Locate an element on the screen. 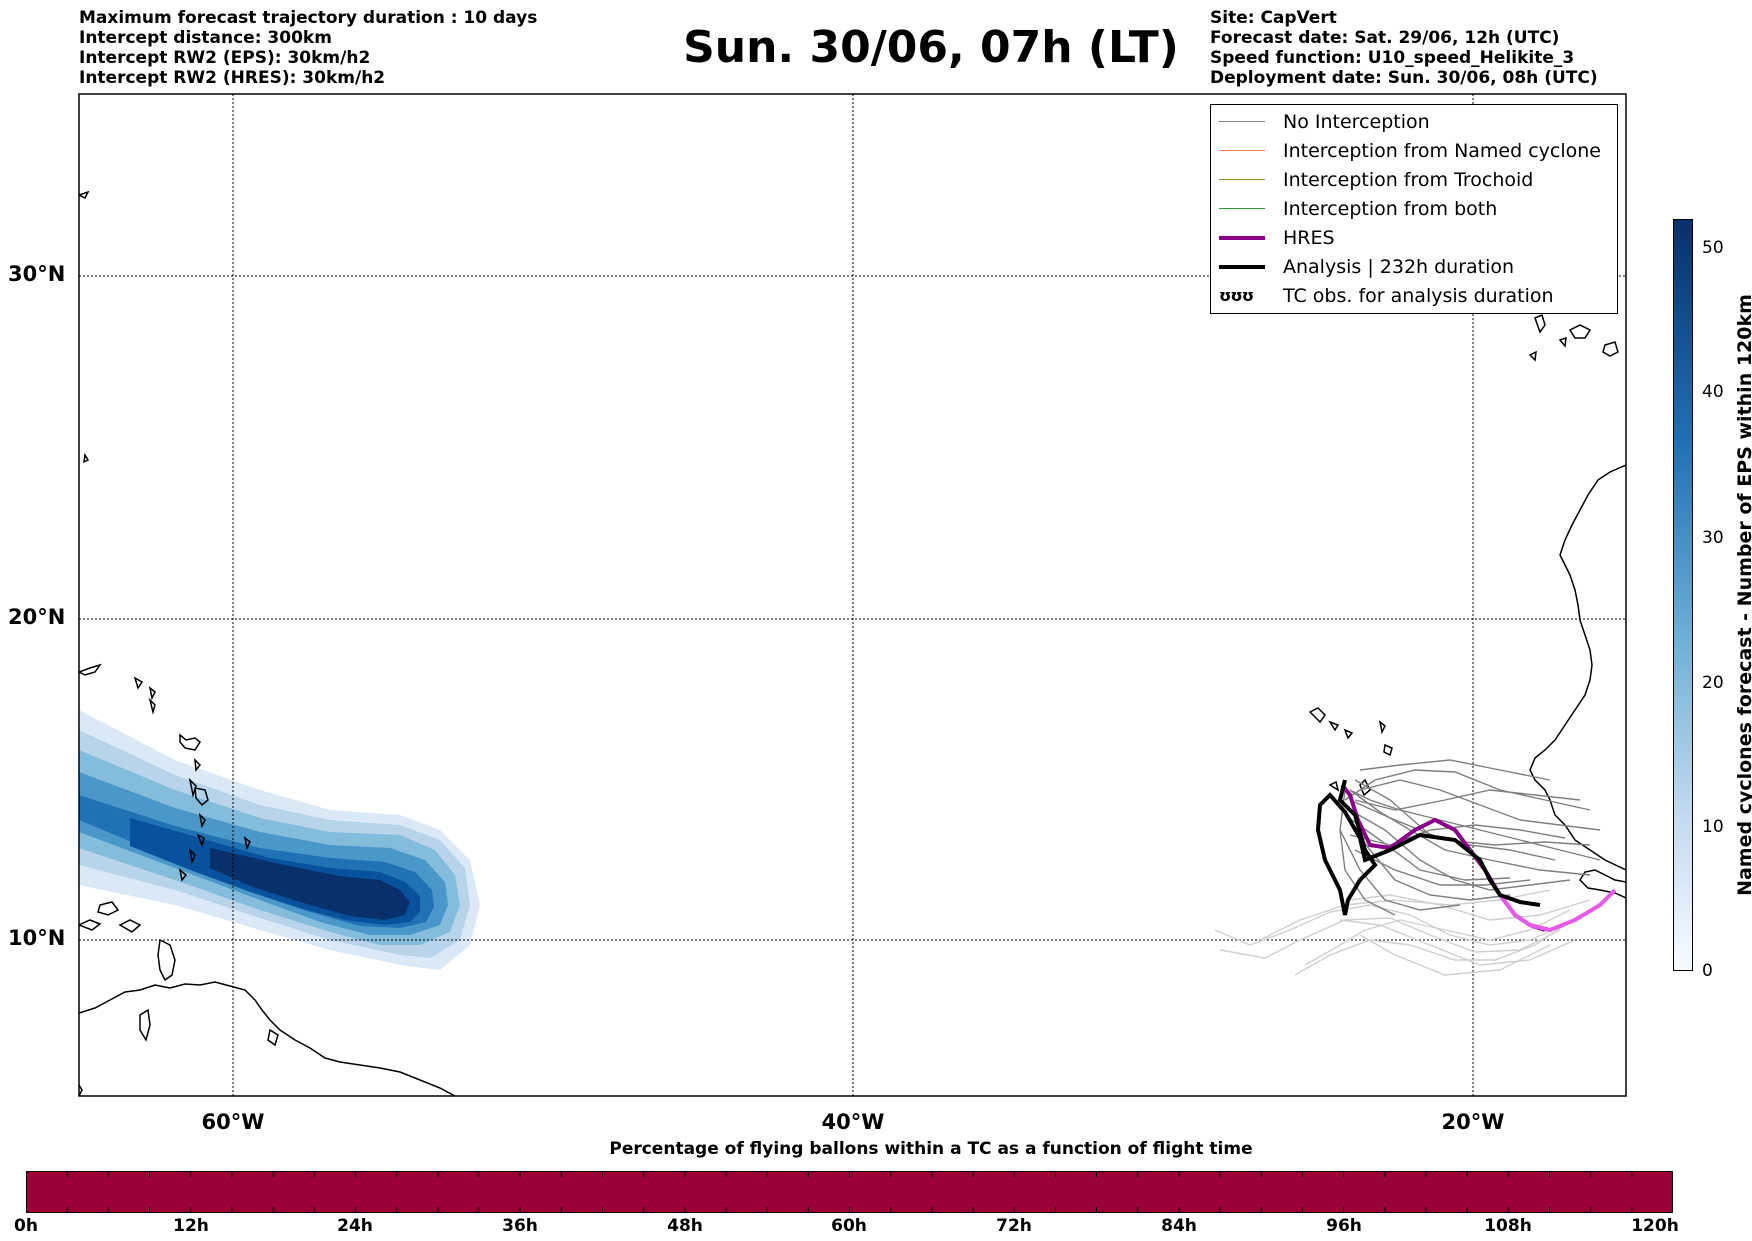 The height and width of the screenshot is (1241, 1752). flight-tick: 96h is located at coordinates (1344, 1226).